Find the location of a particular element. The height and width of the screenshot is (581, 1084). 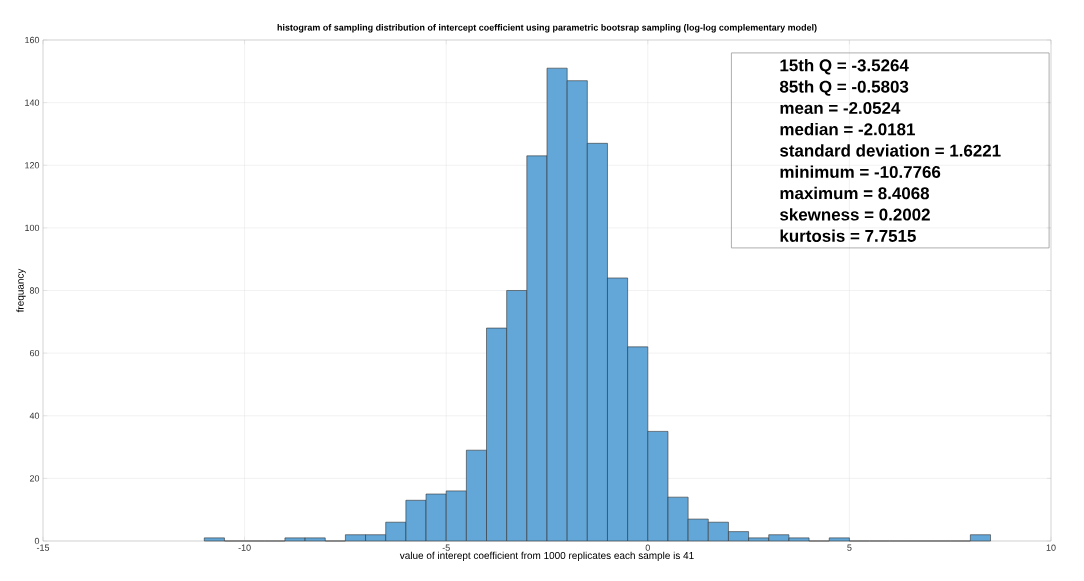

x-tick-label: 10 is located at coordinates (1051, 547).